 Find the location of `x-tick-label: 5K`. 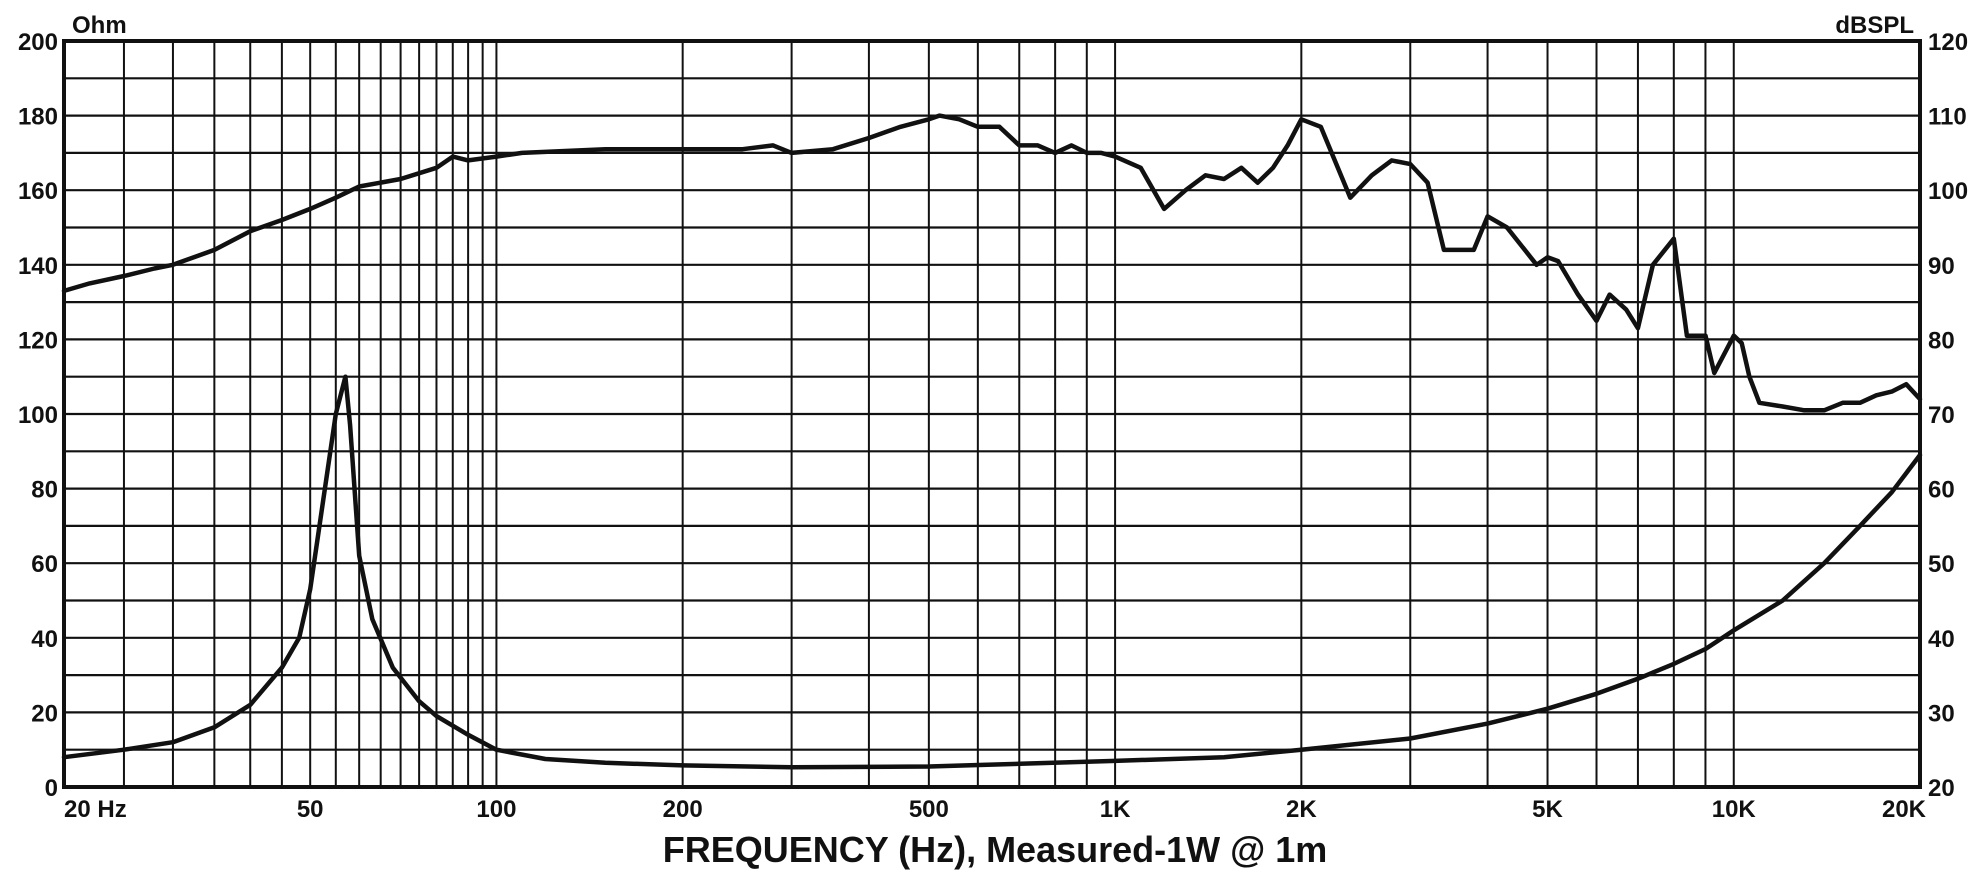

x-tick-label: 5K is located at coordinates (1547, 809).